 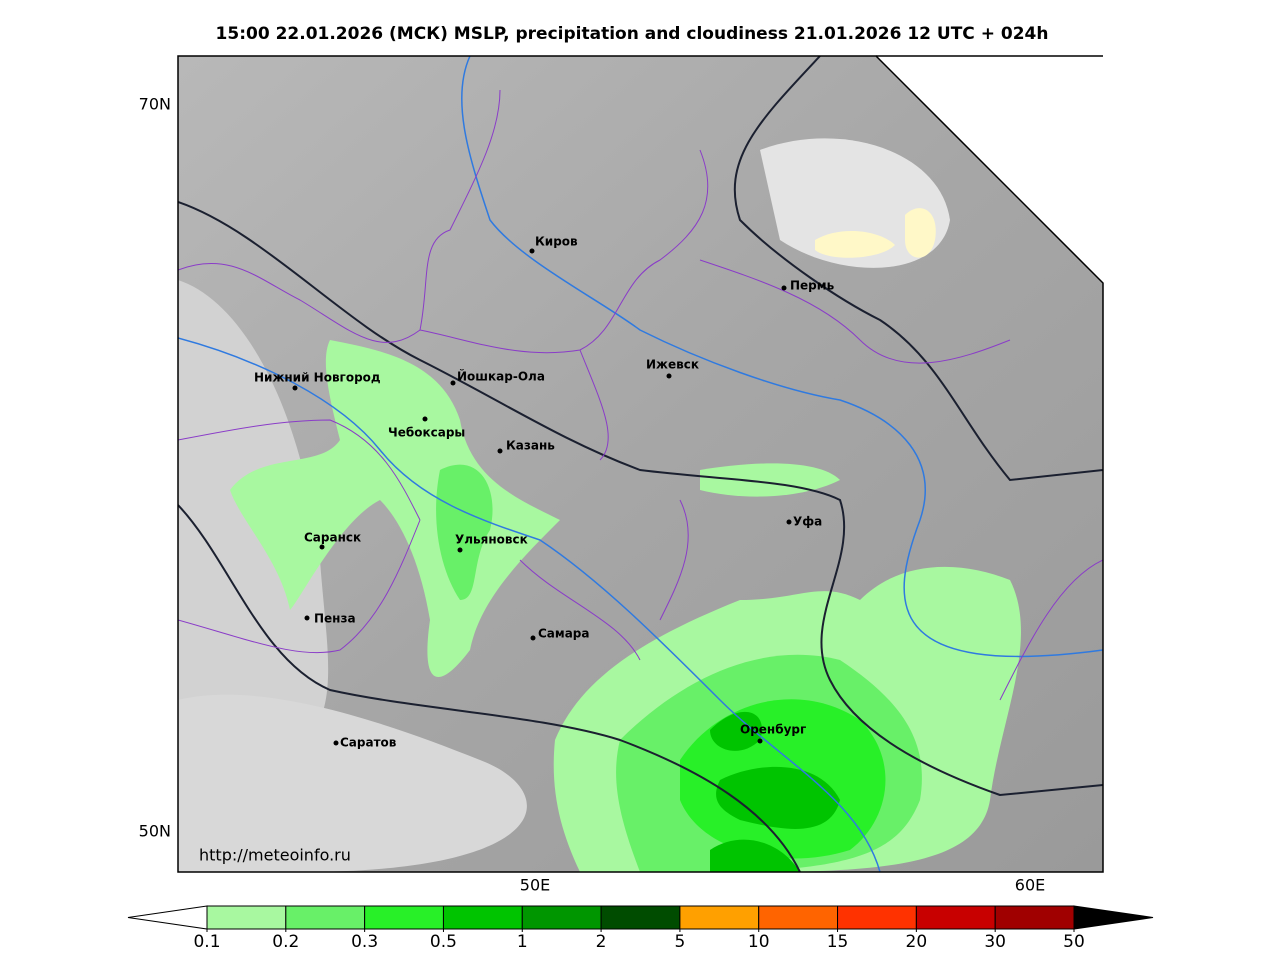 What do you see at coordinates (564, 634) in the screenshot?
I see `city-label: Самара` at bounding box center [564, 634].